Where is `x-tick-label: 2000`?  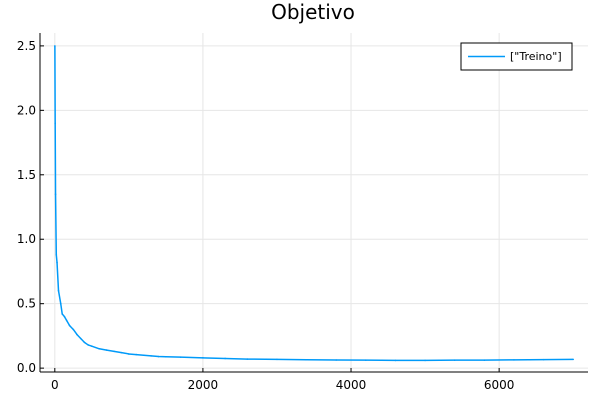
x-tick-label: 2000 is located at coordinates (203, 385).